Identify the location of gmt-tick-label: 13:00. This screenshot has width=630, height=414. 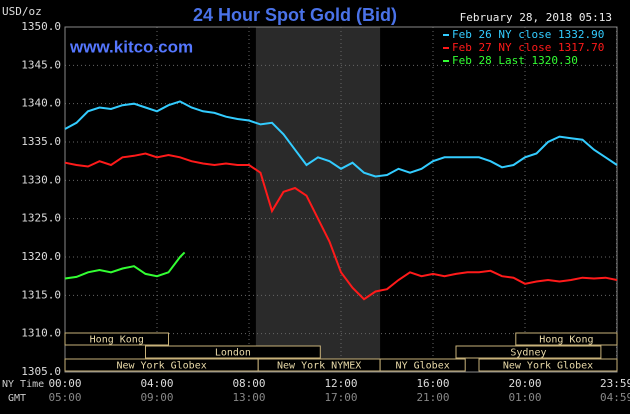
(248, 397).